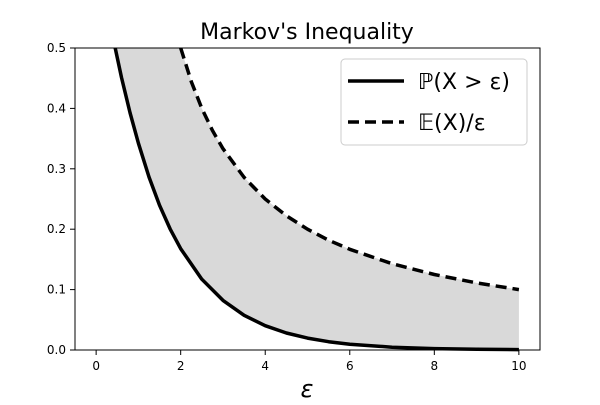 Image resolution: width=600 pixels, height=405 pixels. I want to click on legend-label-probability: ℙ(X > ε), so click(464, 82).